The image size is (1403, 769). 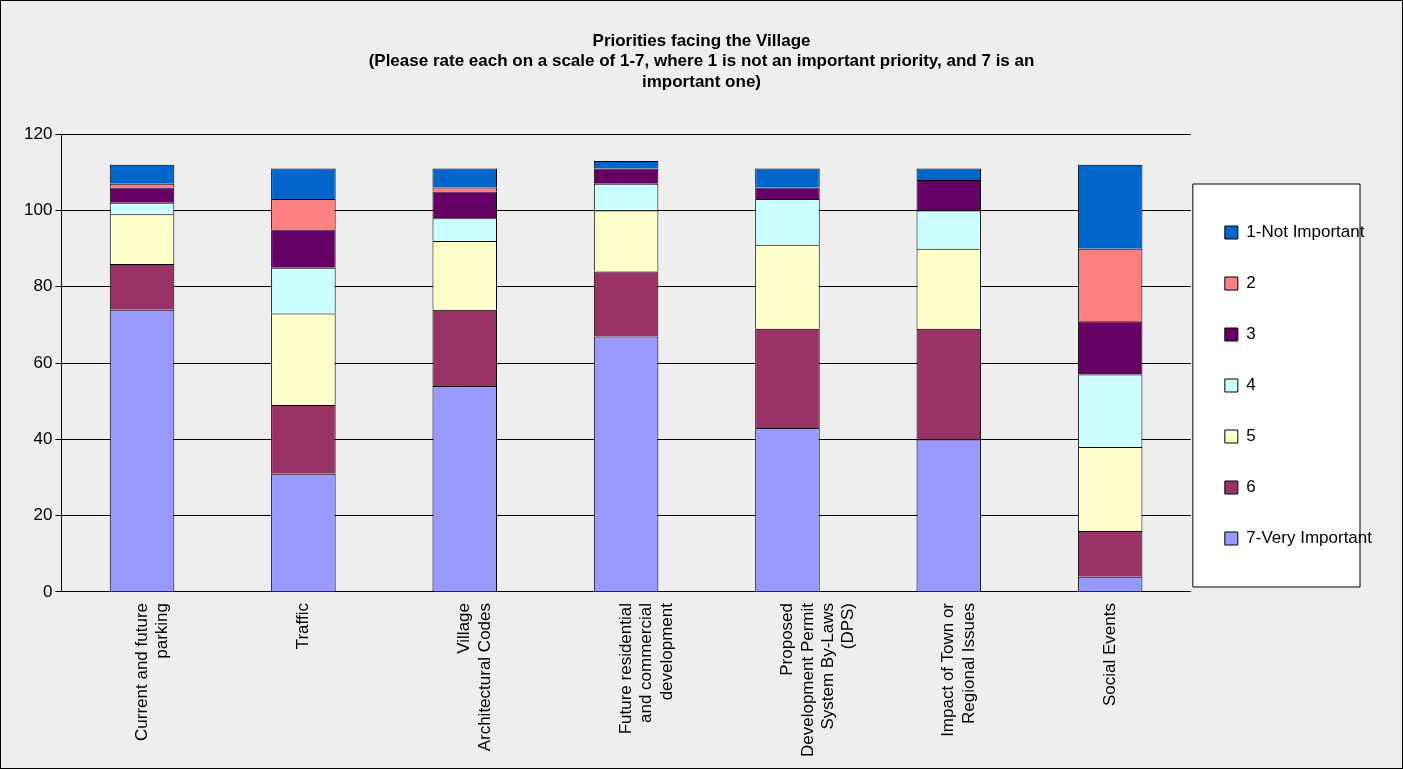 I want to click on x-tick-label: Current and future parking, so click(x=151, y=672).